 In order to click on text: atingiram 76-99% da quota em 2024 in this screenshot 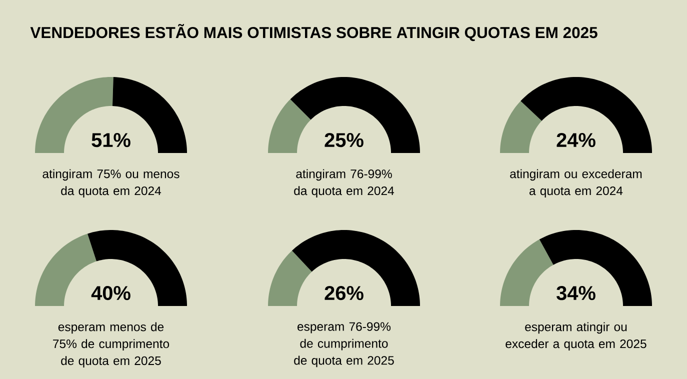, I will do `click(344, 183)`.